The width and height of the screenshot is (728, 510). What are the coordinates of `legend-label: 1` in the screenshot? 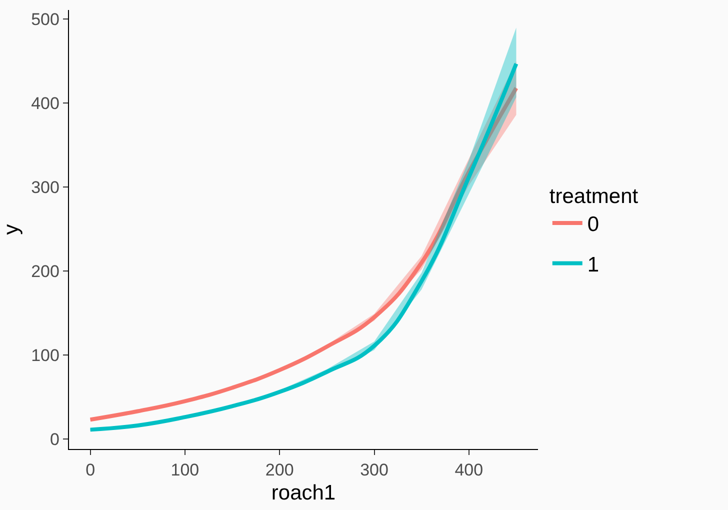 It's located at (593, 264).